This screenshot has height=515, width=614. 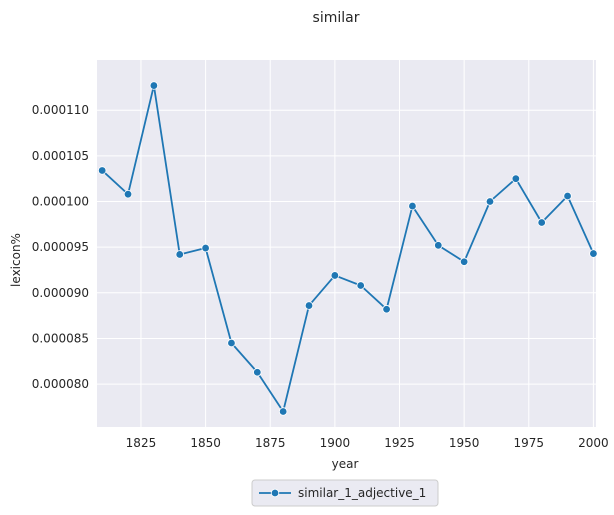 I want to click on y-tick-label: 0.000095, so click(x=60, y=247).